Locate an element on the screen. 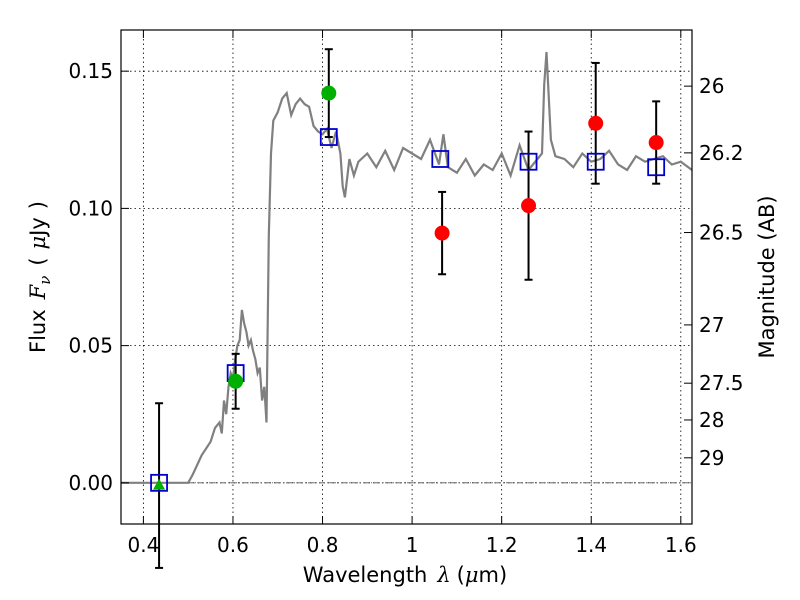 This screenshot has width=800, height=600. x-tick-label: 0.6 is located at coordinates (233, 545).